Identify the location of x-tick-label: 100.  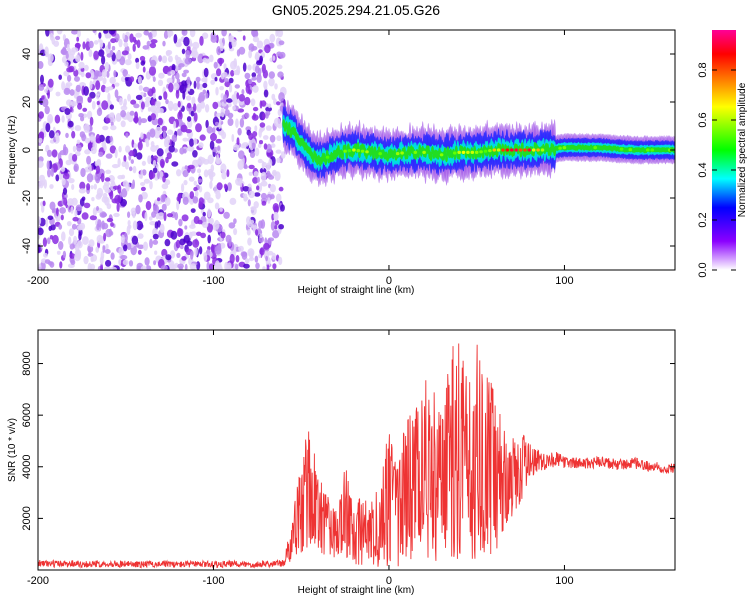
(564, 581).